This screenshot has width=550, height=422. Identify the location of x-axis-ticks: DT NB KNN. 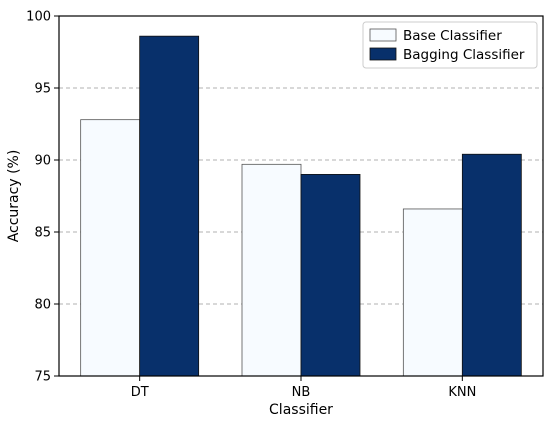
(303, 388).